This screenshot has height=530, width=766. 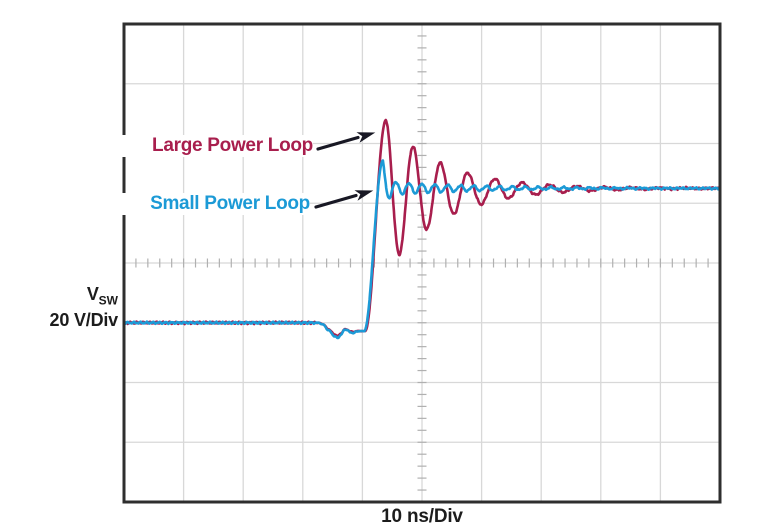 What do you see at coordinates (59, 307) in the screenshot?
I see `y-axis-label: VSW 20 V/Div` at bounding box center [59, 307].